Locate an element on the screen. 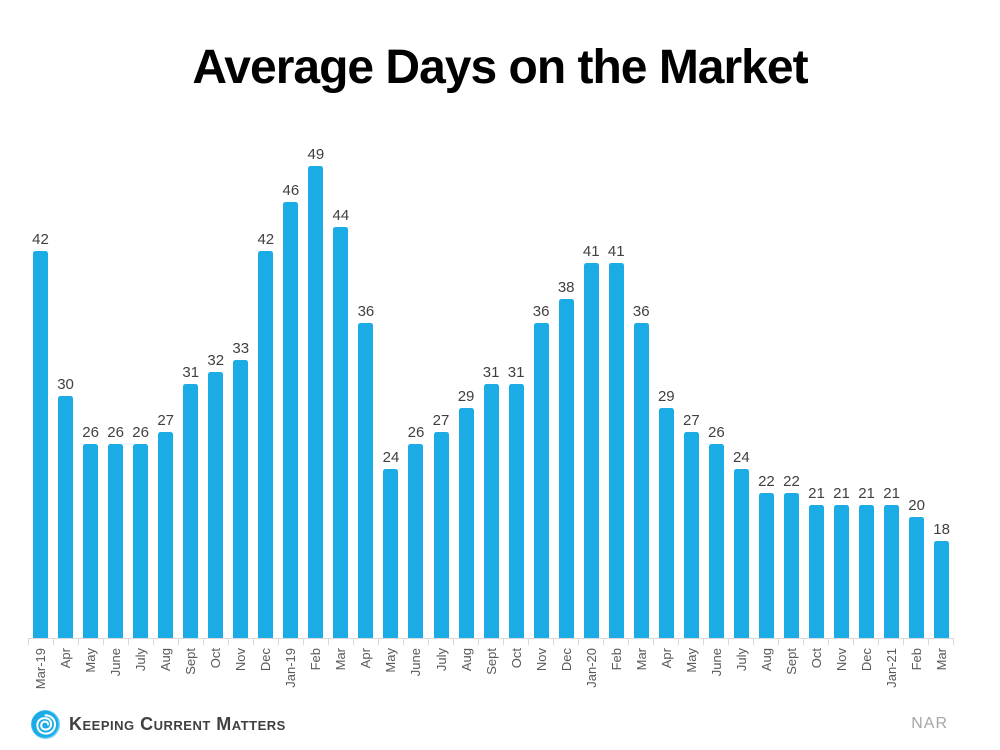 This screenshot has width=1000, height=750. bar-cell: 42 is located at coordinates (265, 435).